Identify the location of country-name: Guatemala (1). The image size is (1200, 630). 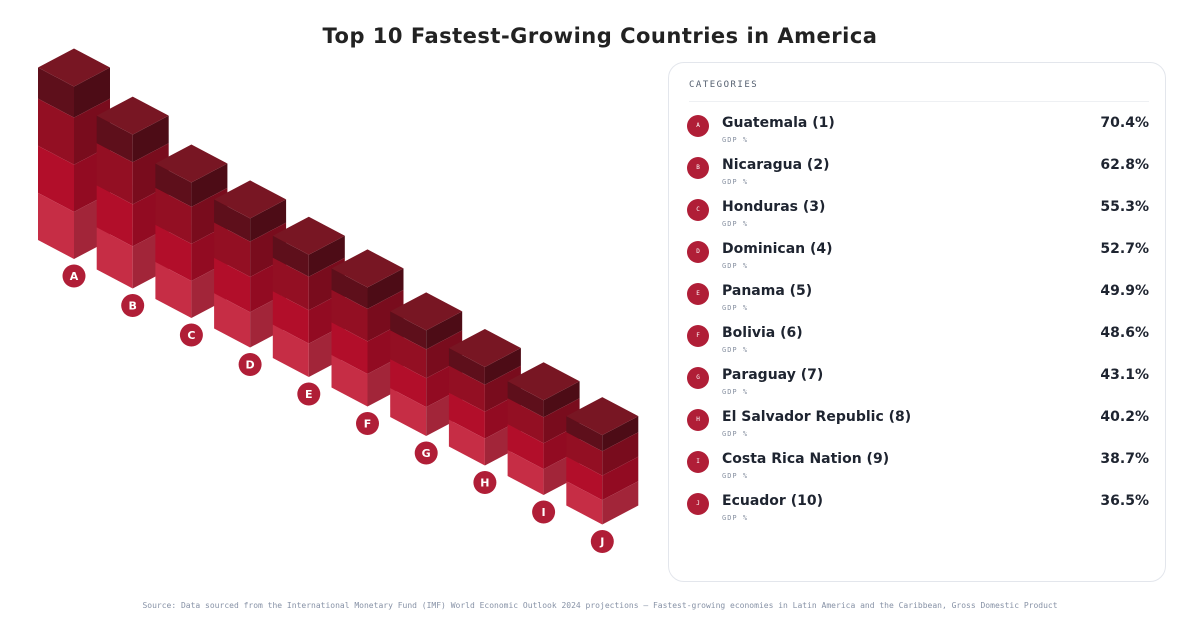
(778, 123).